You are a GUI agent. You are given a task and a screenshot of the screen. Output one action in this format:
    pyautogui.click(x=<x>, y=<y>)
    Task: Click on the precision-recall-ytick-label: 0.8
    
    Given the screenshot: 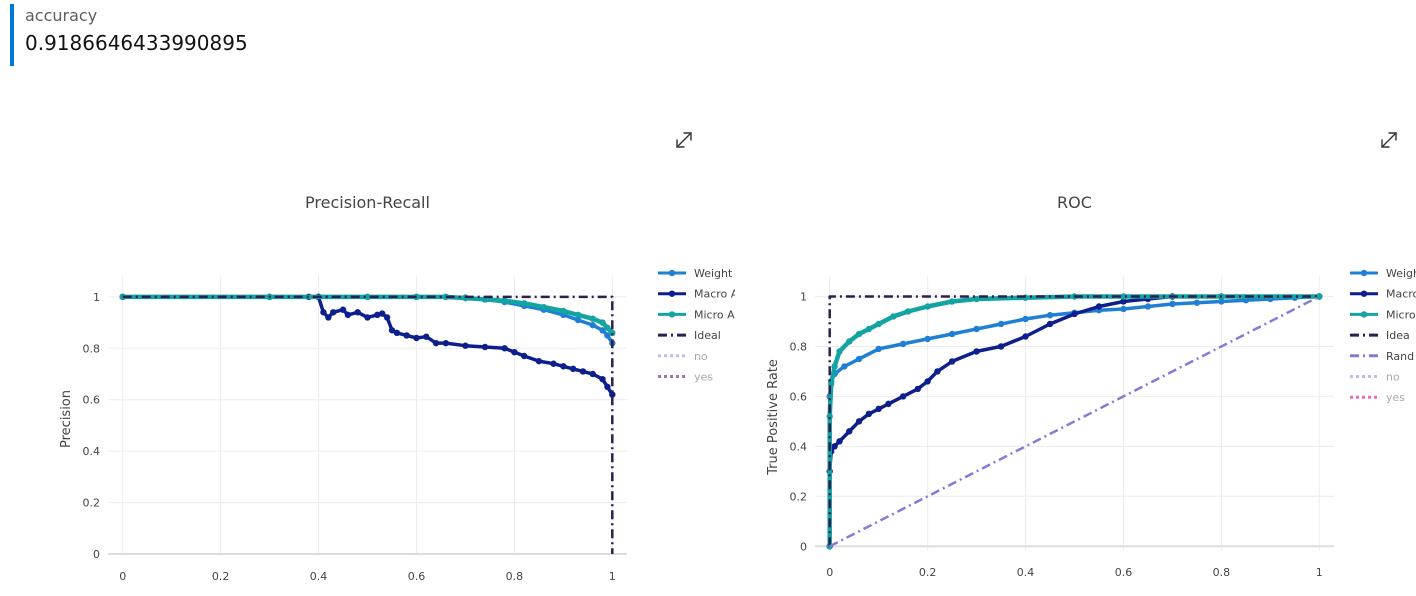 What is the action you would take?
    pyautogui.click(x=92, y=348)
    